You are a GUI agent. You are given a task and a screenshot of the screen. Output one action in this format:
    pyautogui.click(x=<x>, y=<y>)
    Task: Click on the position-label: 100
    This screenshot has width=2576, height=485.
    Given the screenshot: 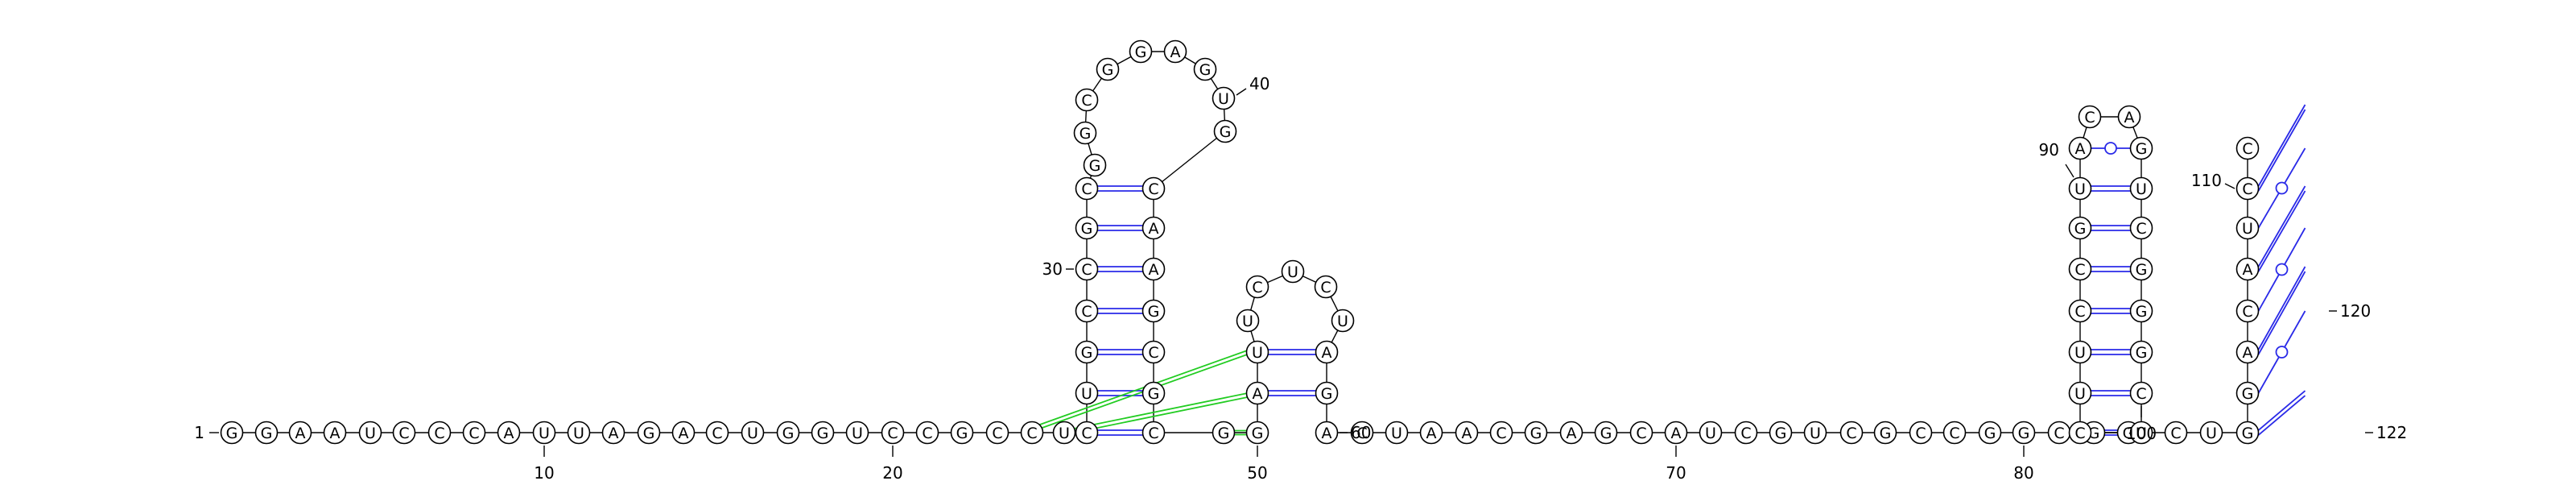 What is the action you would take?
    pyautogui.click(x=2141, y=433)
    